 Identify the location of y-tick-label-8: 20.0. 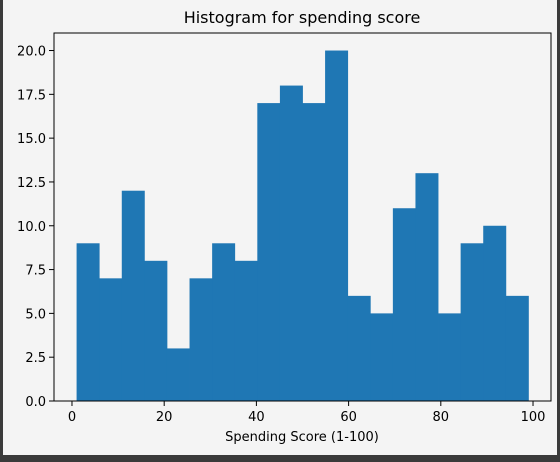
(31, 52).